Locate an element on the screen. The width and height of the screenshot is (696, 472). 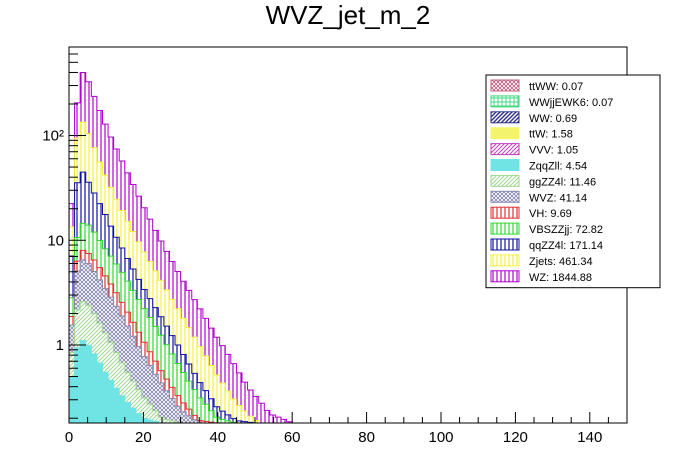
y-axis: 1 10 10² is located at coordinates (64, 232).